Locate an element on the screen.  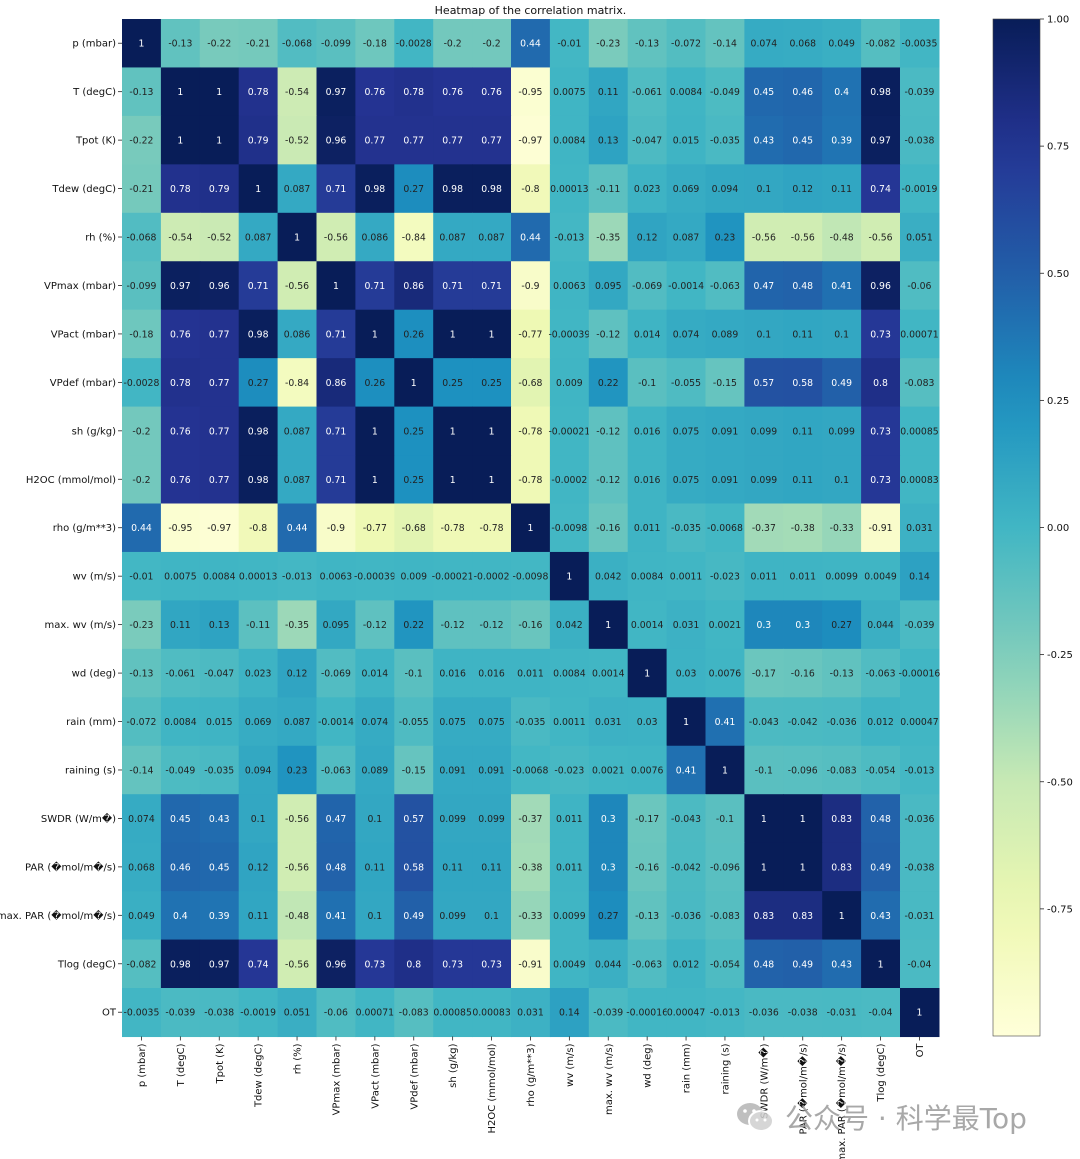
y-tick-label: max. wv (m/s) is located at coordinates (80, 625).